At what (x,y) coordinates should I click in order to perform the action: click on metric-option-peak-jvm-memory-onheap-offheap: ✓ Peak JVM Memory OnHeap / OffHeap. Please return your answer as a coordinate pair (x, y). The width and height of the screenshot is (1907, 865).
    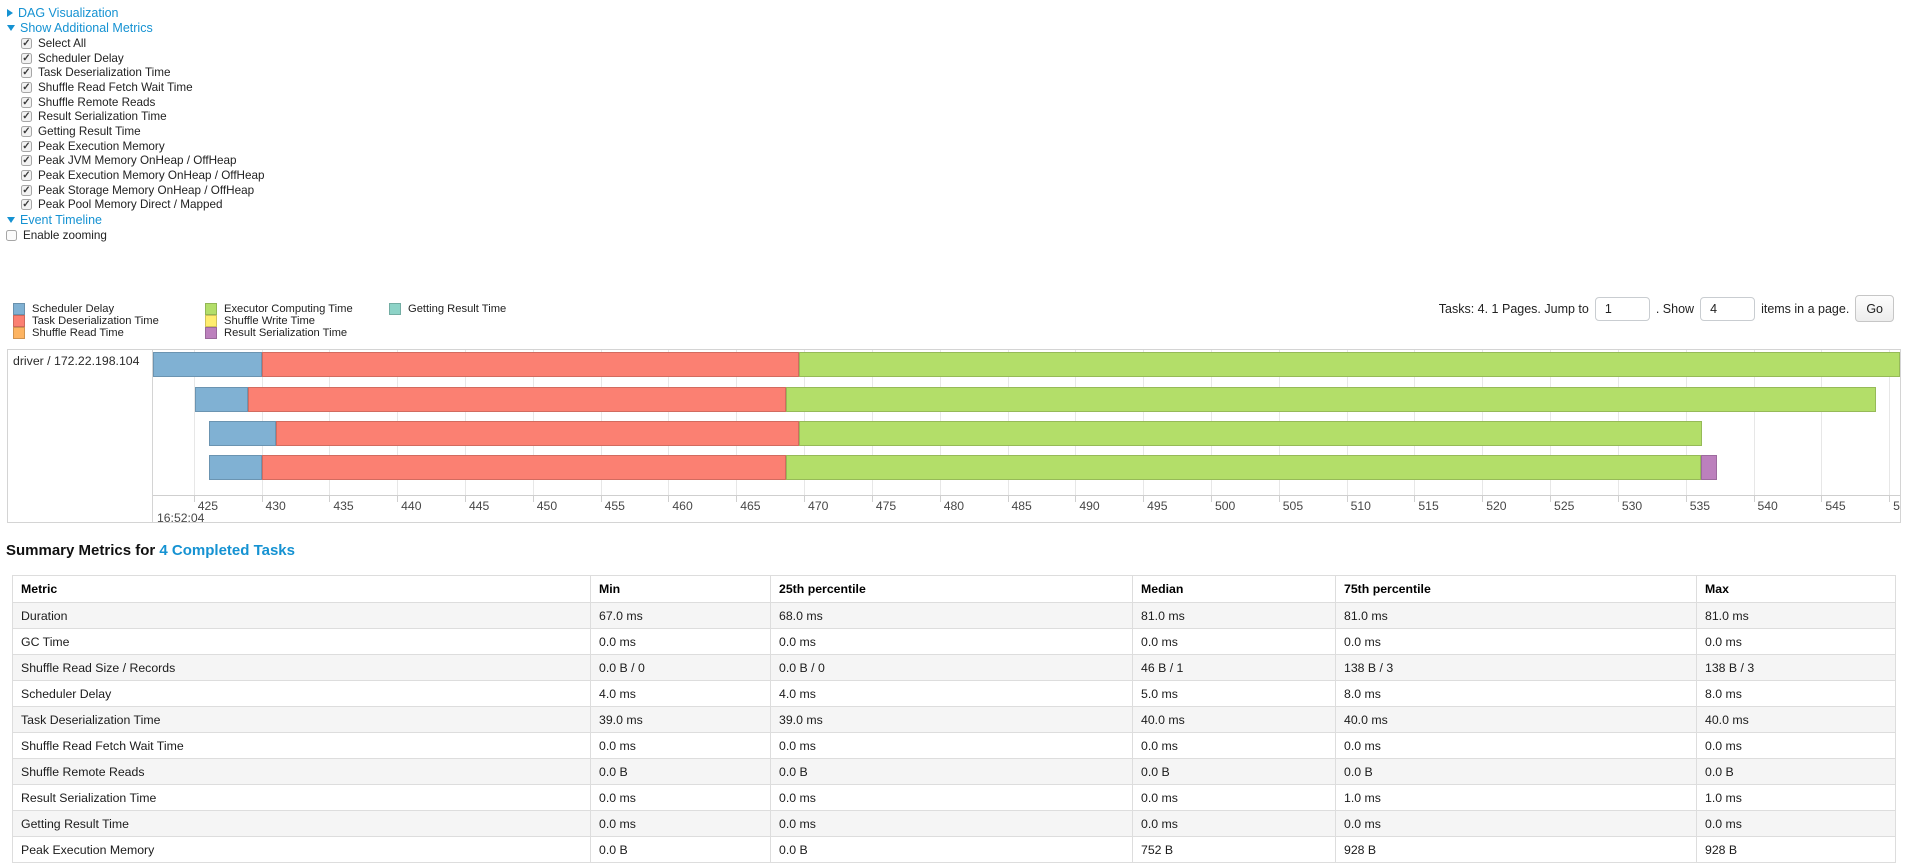
    Looking at the image, I should click on (143, 161).